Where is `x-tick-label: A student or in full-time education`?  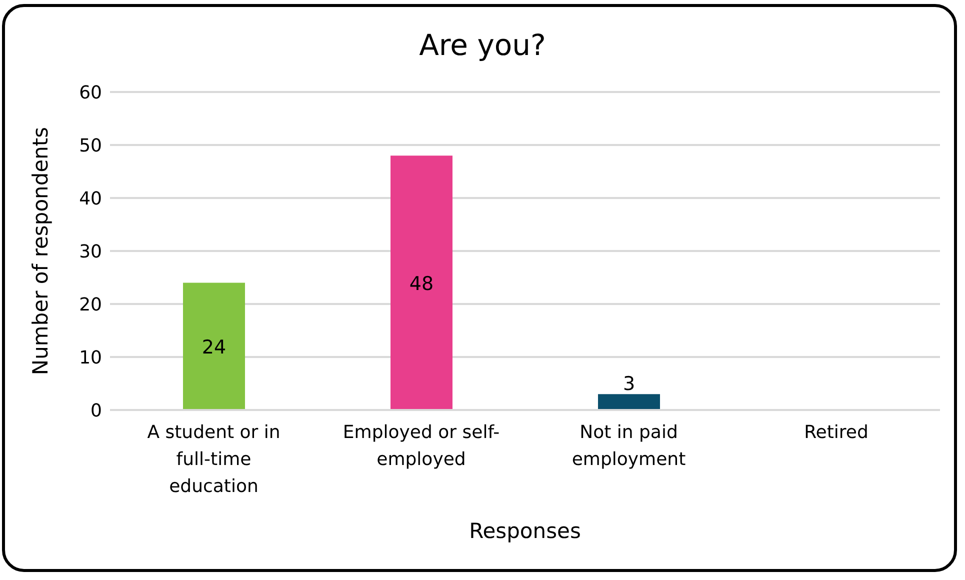
x-tick-label: A student or in full-time education is located at coordinates (213, 459).